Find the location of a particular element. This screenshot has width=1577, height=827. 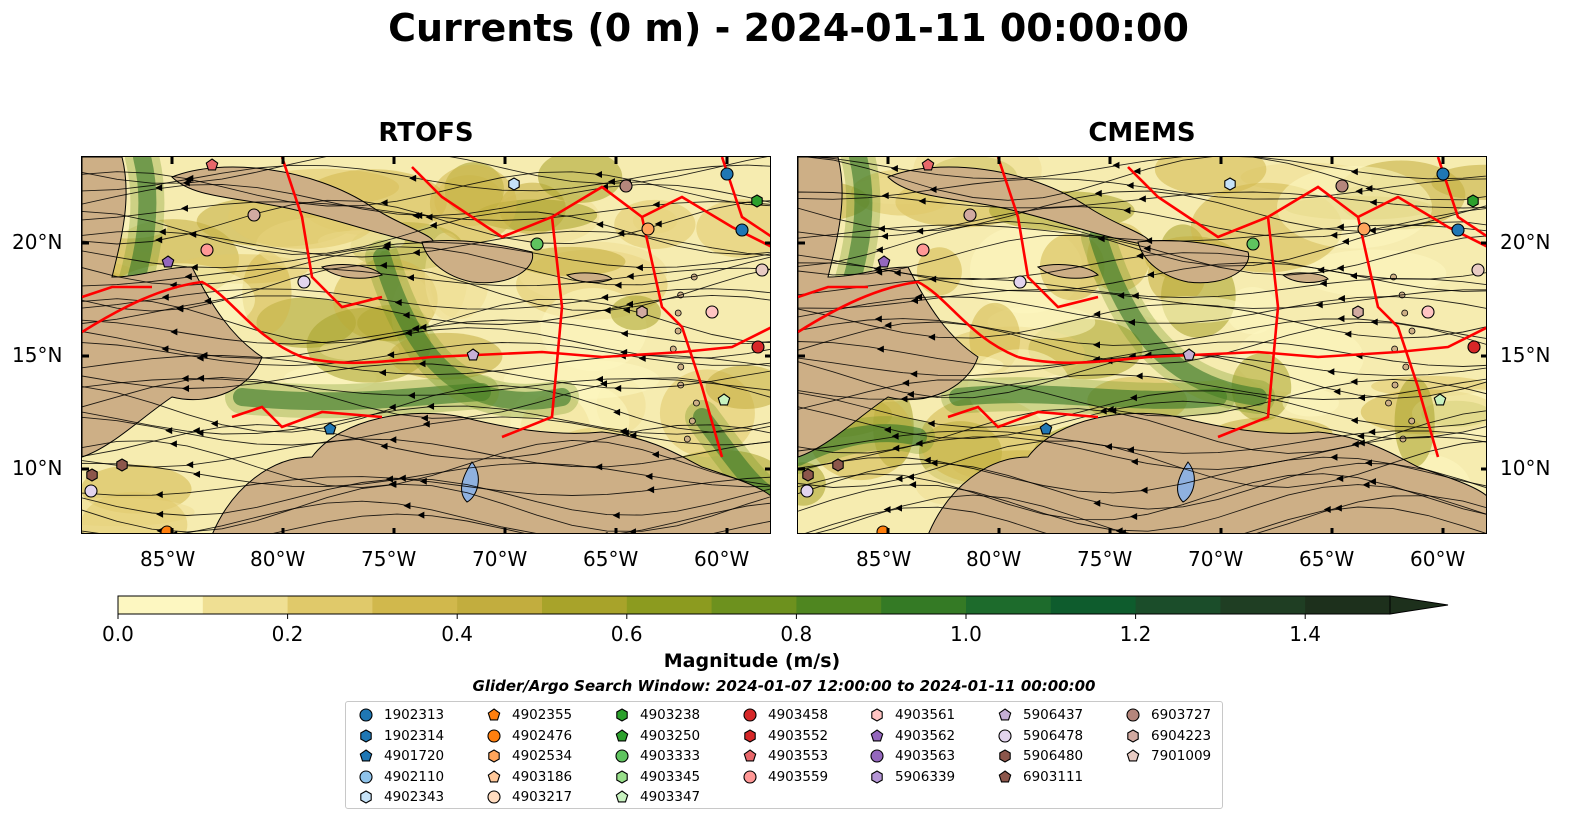

colorbar-segment is located at coordinates (585, 605).